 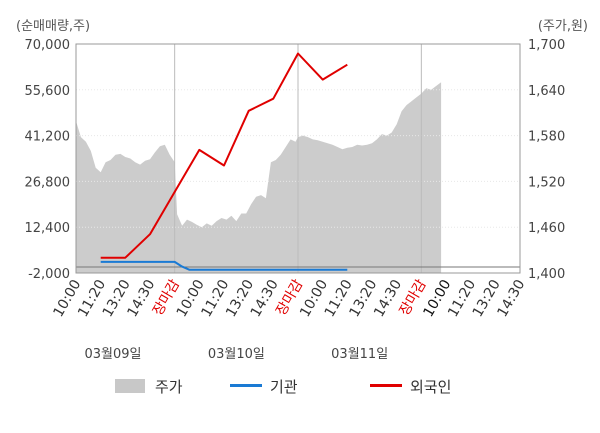 I want to click on left-tick-label: 41,200, so click(x=48, y=137).